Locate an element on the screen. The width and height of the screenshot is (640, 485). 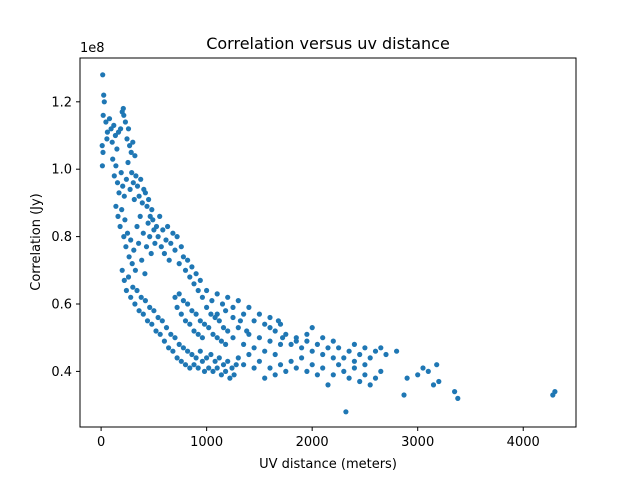
x-tick-label: 2000 is located at coordinates (312, 442).